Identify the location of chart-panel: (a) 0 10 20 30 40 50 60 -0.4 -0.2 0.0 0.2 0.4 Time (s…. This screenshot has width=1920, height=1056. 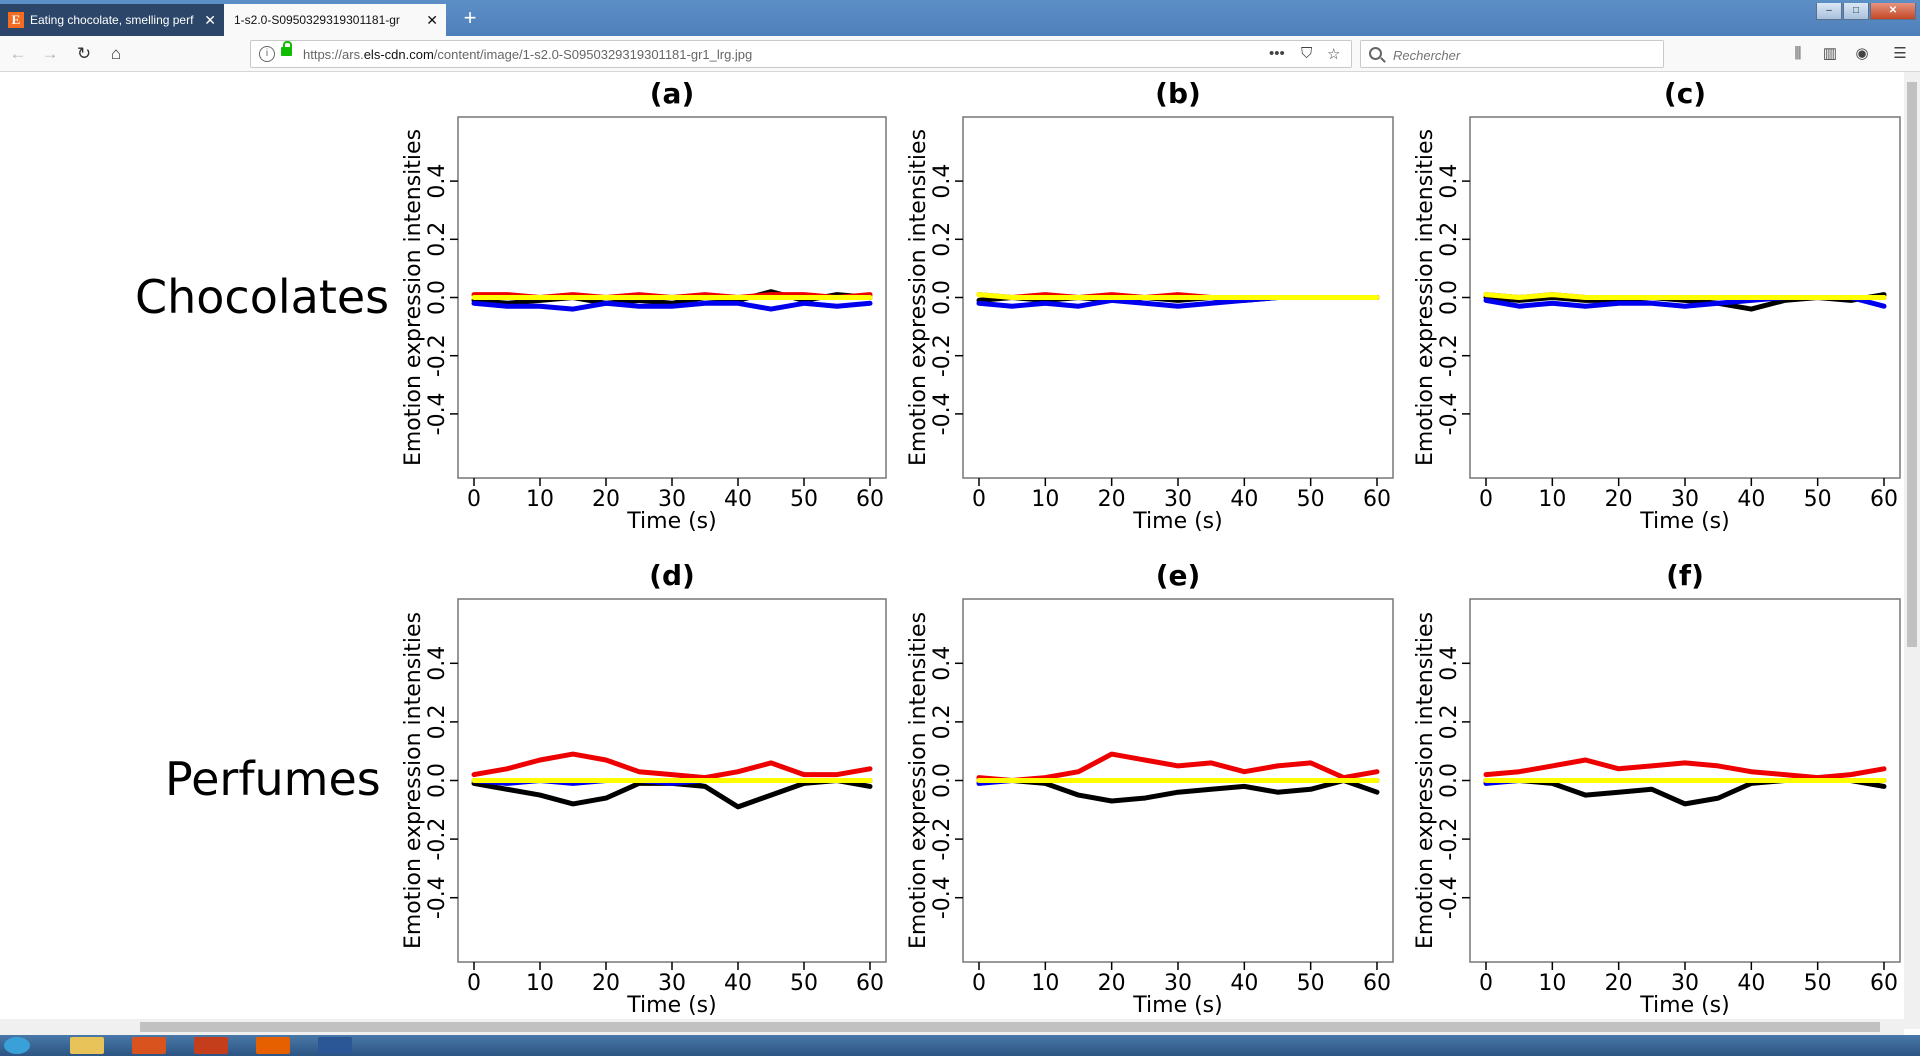
(644, 305).